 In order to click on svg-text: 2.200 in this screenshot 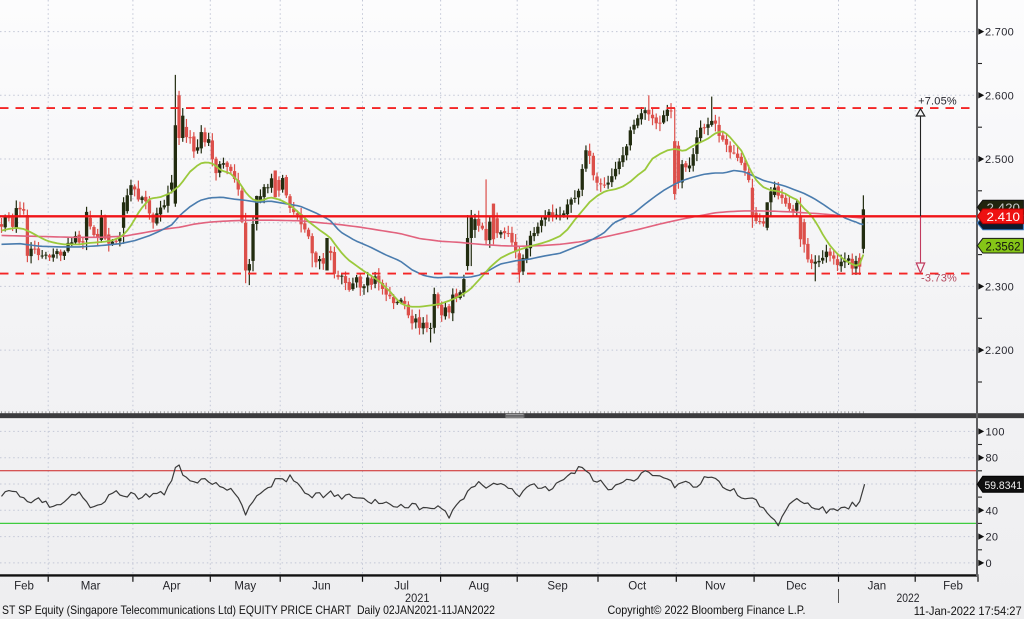, I will do `click(999, 351)`.